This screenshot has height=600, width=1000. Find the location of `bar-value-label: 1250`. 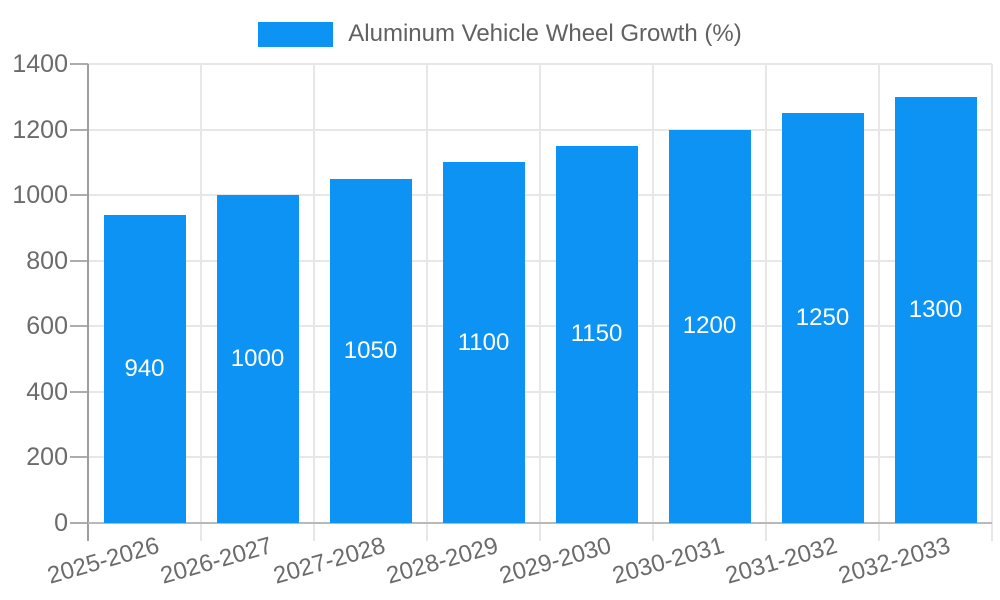

bar-value-label: 1250 is located at coordinates (822, 318).